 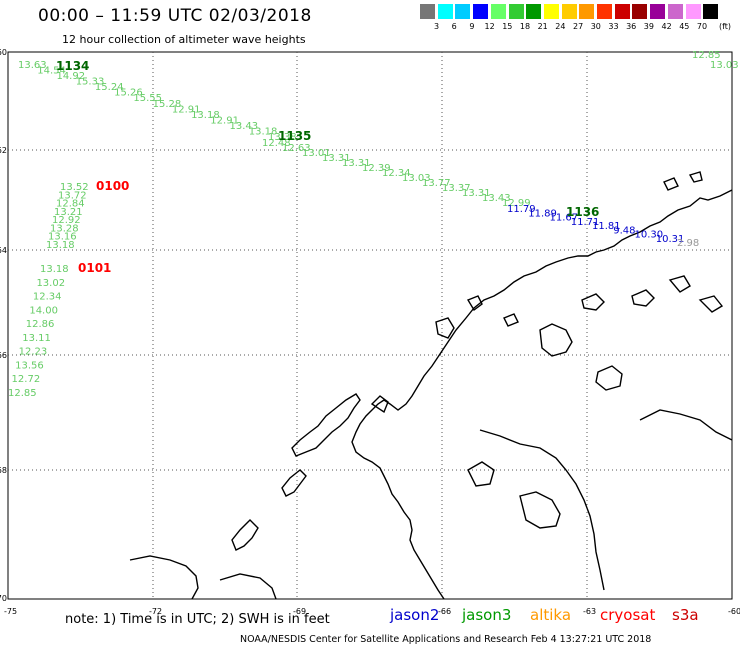 I want to click on lat-label: -62, so click(x=3, y=150).